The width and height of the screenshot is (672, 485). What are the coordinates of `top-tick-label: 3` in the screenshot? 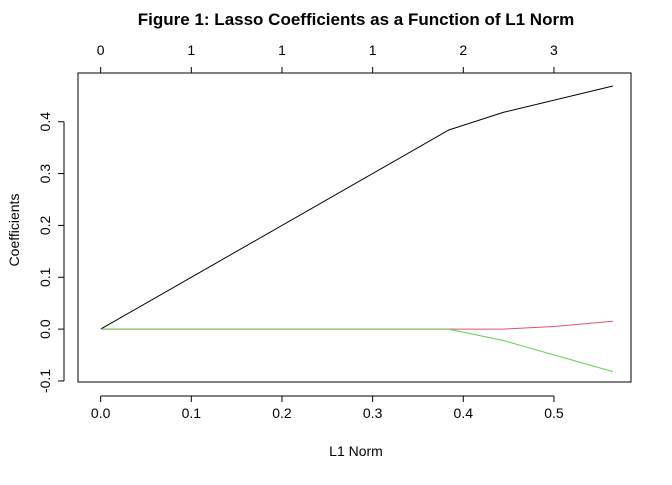 It's located at (554, 50).